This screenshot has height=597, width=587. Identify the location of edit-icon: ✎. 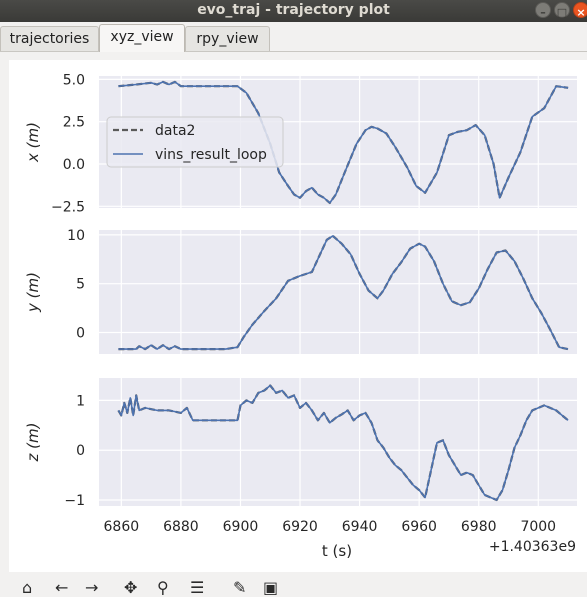
(240, 587).